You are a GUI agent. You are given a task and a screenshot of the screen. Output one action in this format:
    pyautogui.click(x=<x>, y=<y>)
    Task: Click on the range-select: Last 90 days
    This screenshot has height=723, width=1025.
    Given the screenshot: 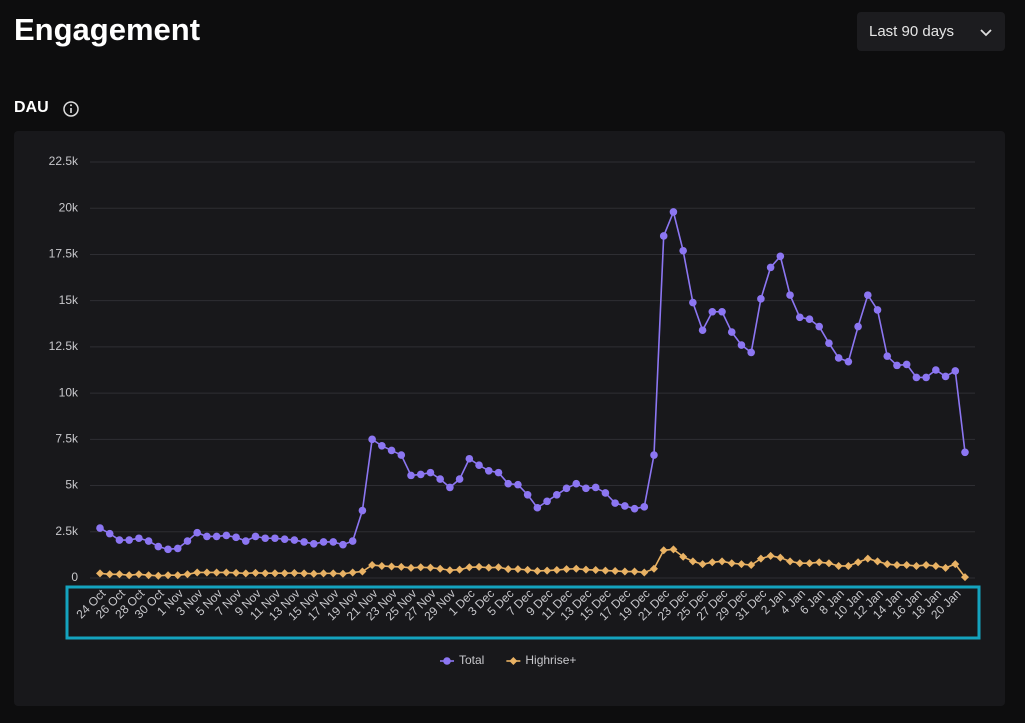 What is the action you would take?
    pyautogui.click(x=931, y=31)
    